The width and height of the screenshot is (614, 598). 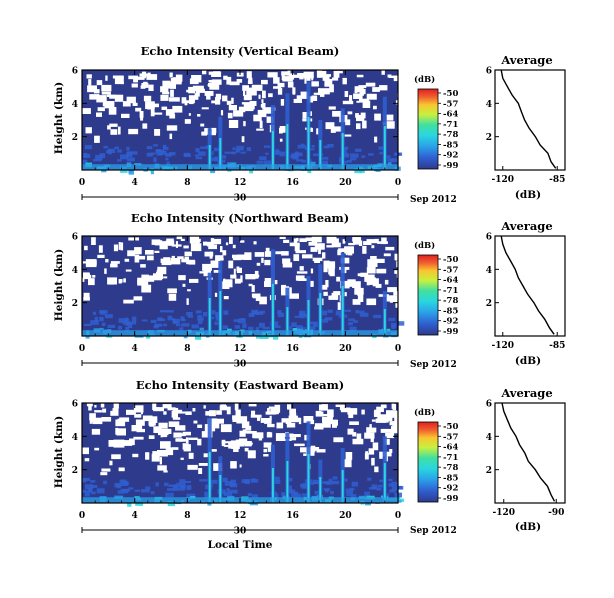 What do you see at coordinates (450, 332) in the screenshot?
I see `colorbar-label: -99` at bounding box center [450, 332].